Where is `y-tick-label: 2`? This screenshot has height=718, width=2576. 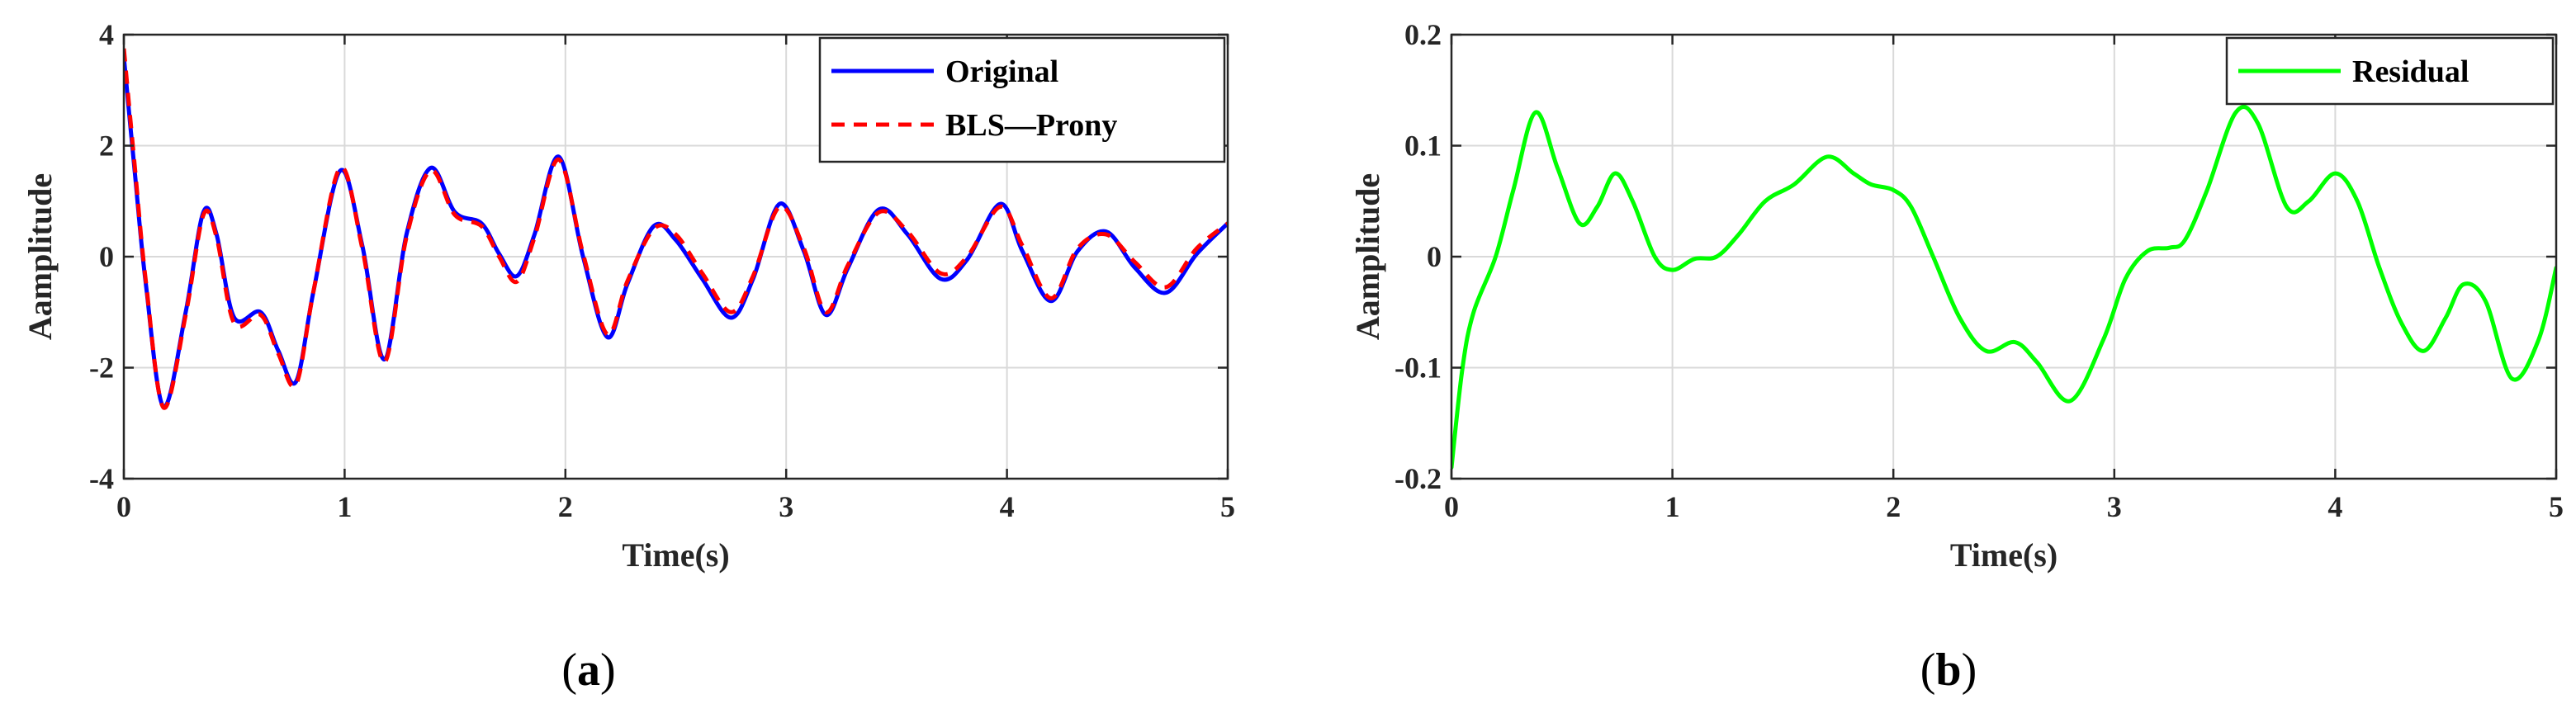 y-tick-label: 2 is located at coordinates (106, 146).